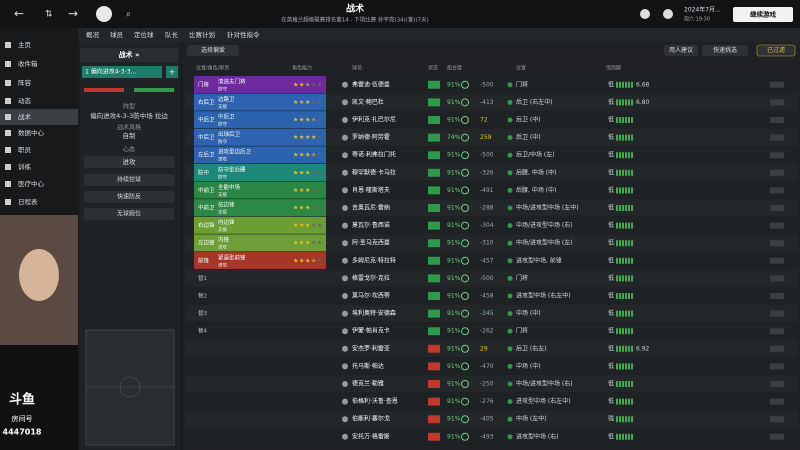  Describe the element at coordinates (31, 132) in the screenshot. I see `sidebar-item: 数据中心` at that location.